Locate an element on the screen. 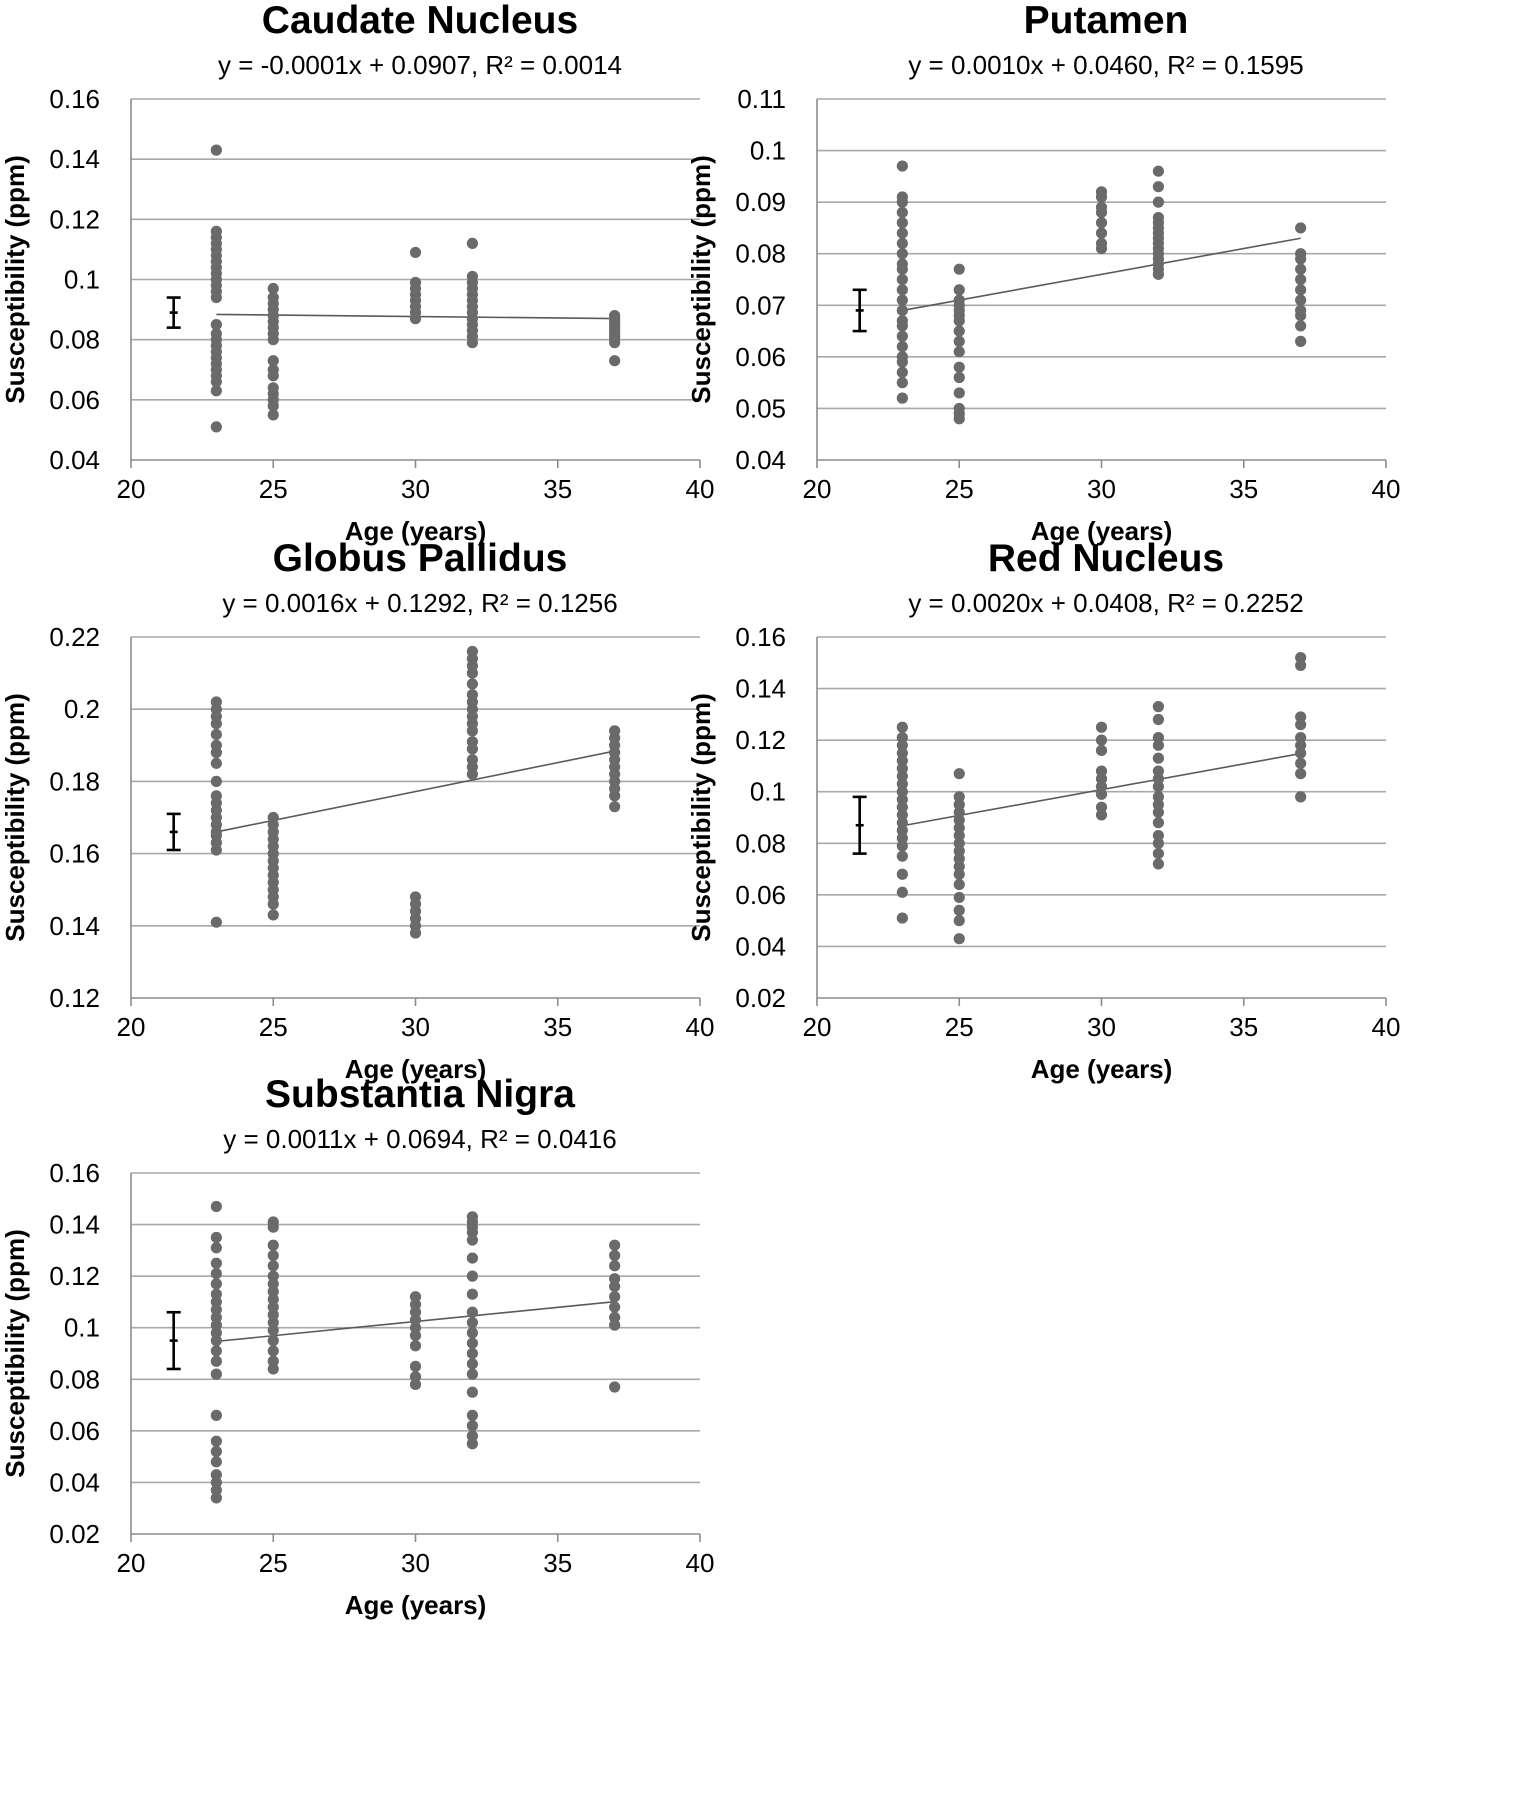 This screenshot has width=1514, height=1800. y-tick-label: 0.16 is located at coordinates (760, 637).